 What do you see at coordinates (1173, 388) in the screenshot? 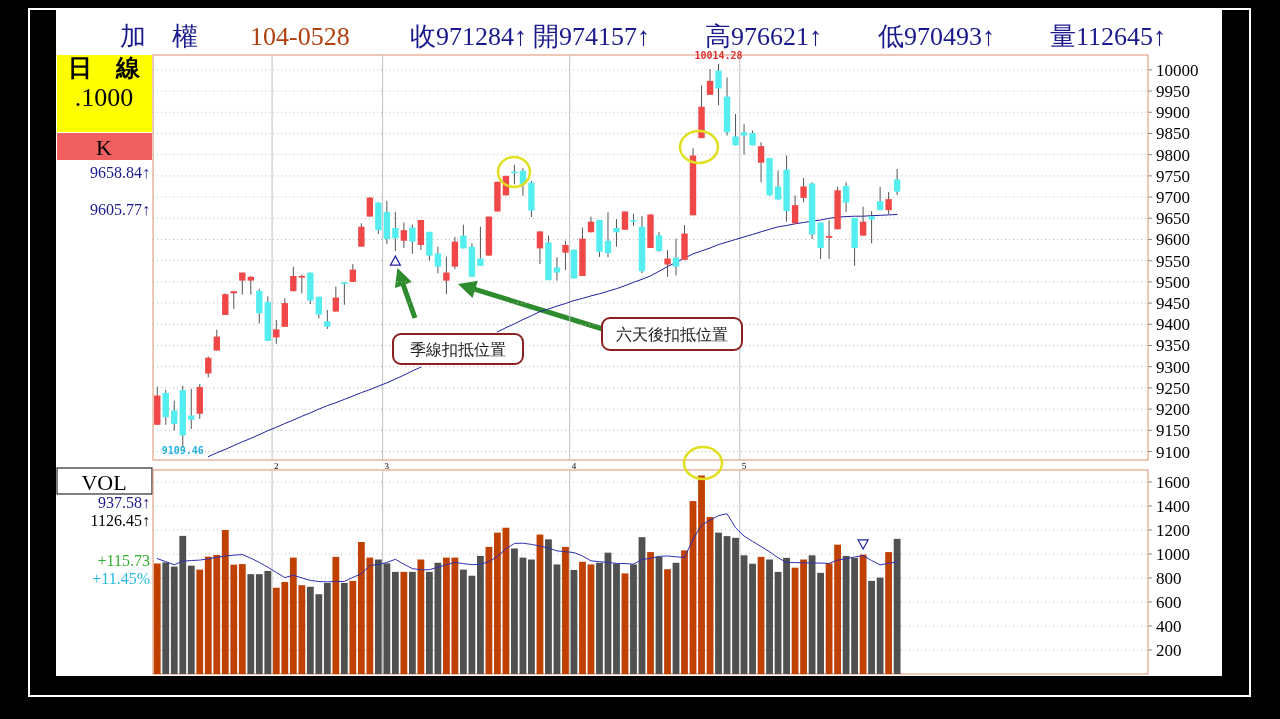
I see `y-tick-label: 9250` at bounding box center [1173, 388].